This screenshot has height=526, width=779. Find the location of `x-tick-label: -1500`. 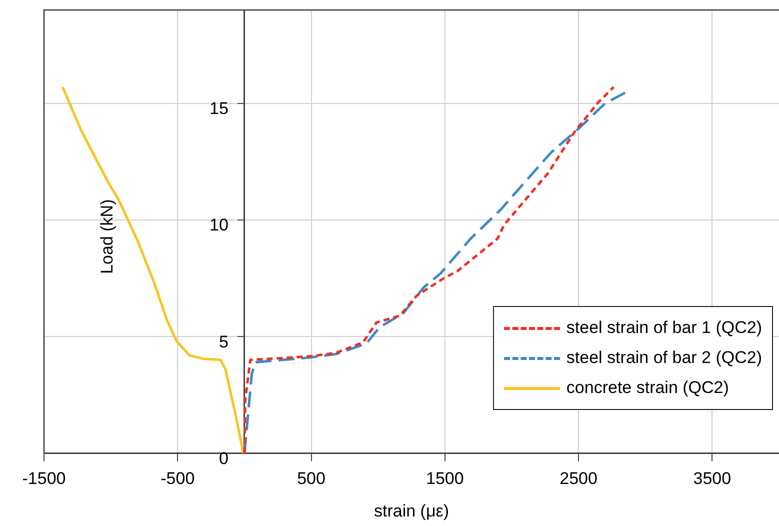

x-tick-label: -1500 is located at coordinates (44, 478).